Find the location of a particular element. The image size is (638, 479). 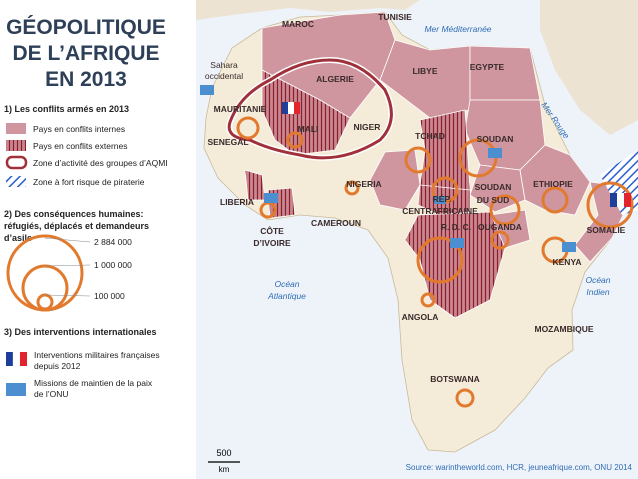

title: GÉOPOLITIQUE is located at coordinates (86, 27).